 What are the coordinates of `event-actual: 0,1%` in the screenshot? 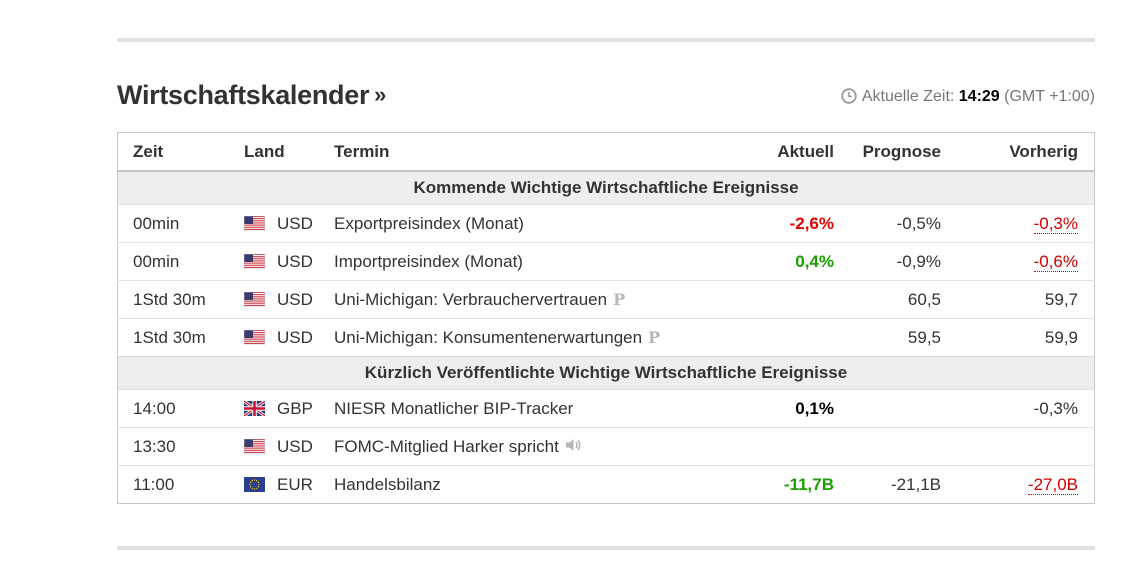 It's located at (754, 408).